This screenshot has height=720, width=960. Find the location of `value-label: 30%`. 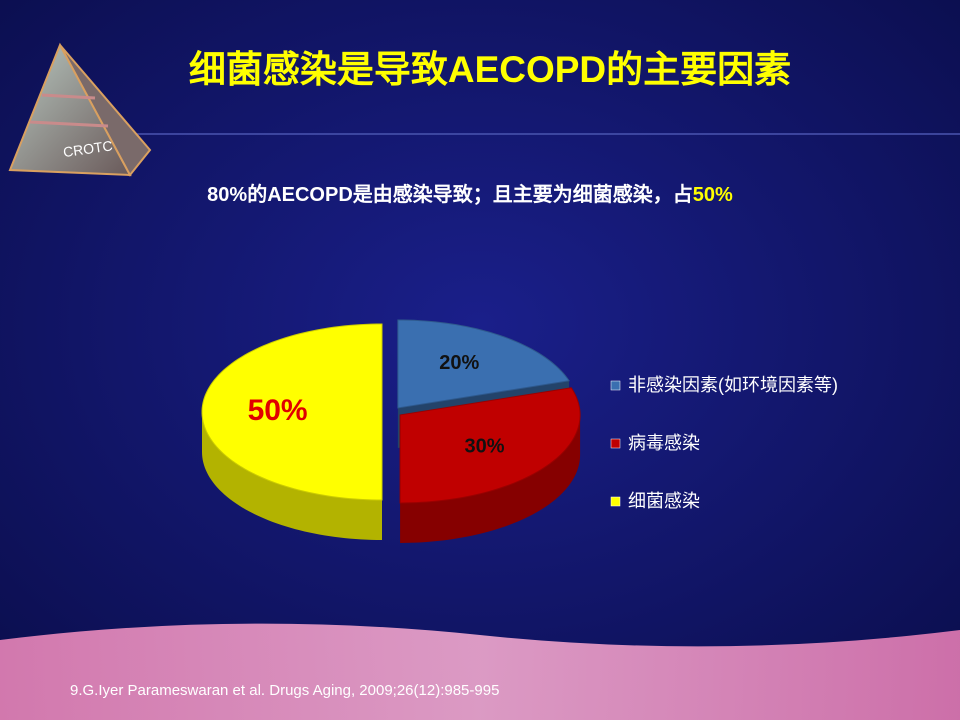

value-label: 30% is located at coordinates (485, 446).